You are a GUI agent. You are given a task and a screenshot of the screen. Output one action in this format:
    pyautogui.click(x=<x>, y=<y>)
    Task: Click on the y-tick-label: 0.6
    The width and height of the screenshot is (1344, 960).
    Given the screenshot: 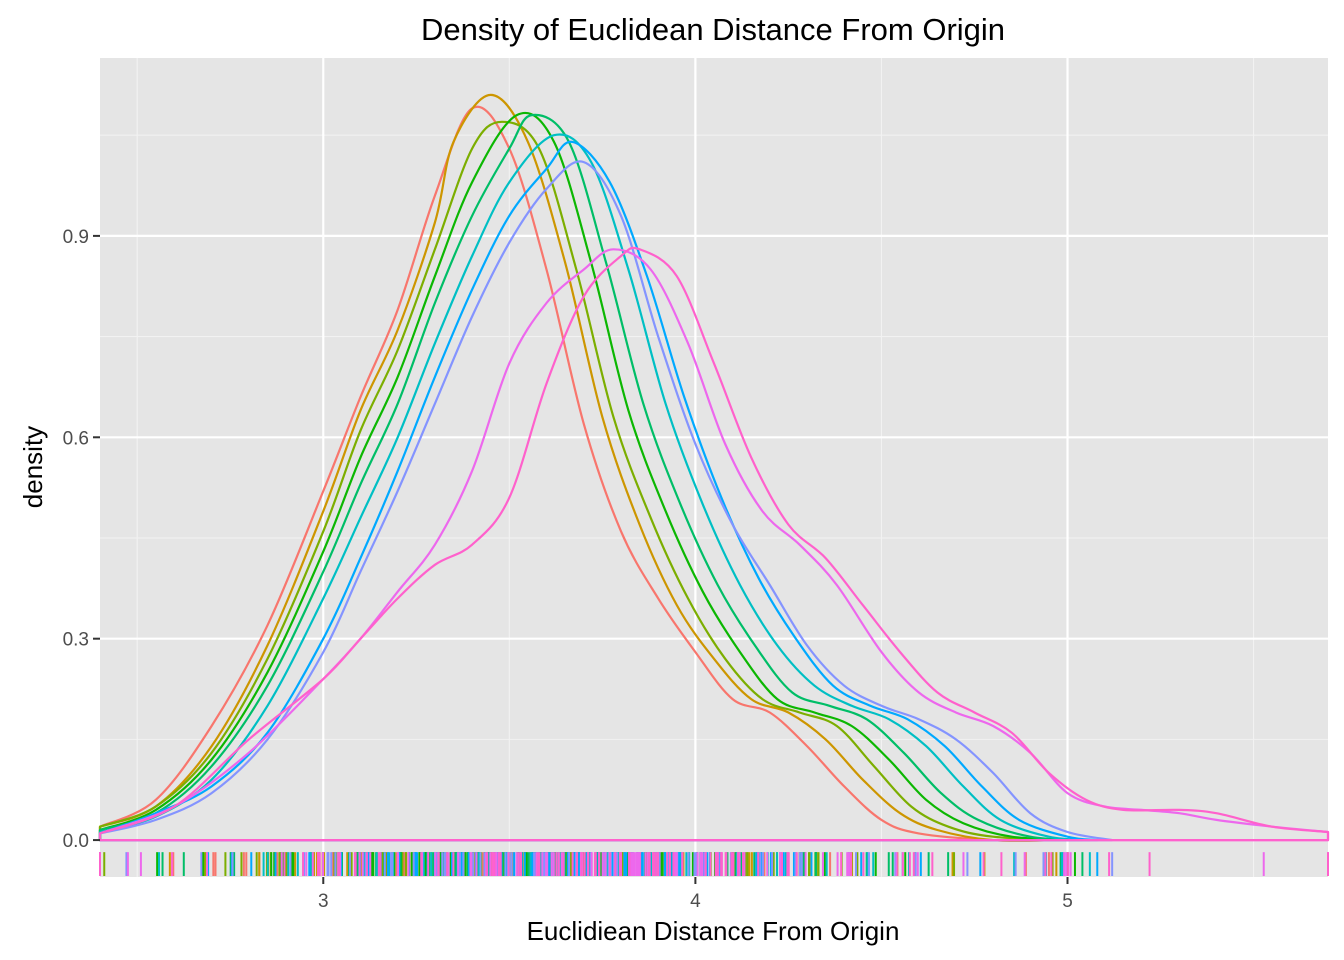 What is the action you would take?
    pyautogui.click(x=76, y=438)
    